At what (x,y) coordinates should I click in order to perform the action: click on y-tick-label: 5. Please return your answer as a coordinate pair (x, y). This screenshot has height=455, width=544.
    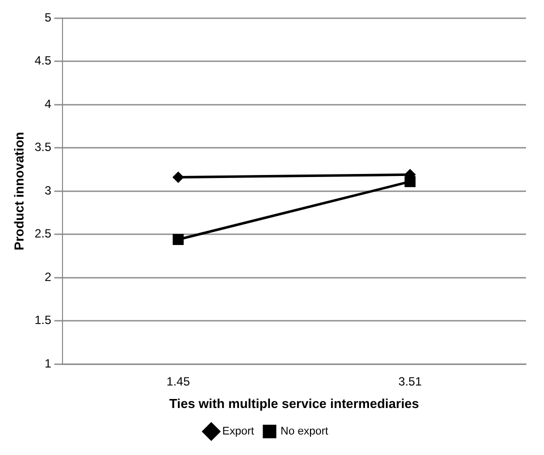
    Looking at the image, I should click on (48, 17).